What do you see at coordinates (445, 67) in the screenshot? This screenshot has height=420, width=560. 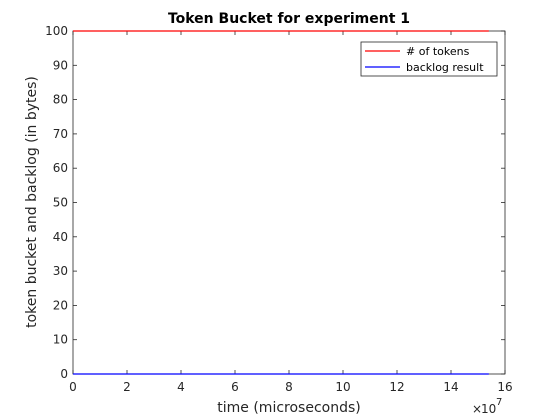 I see `legend-label: backlog result` at bounding box center [445, 67].